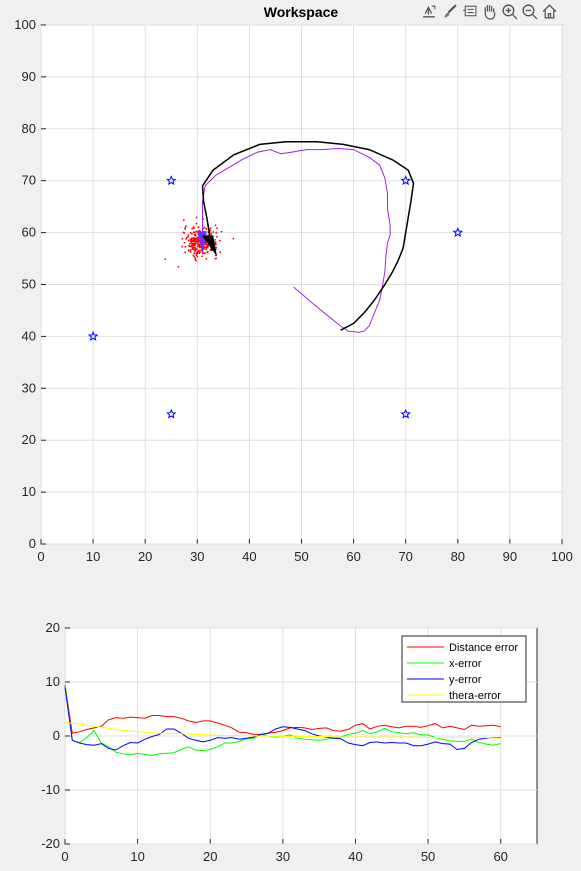  Describe the element at coordinates (145, 556) in the screenshot. I see `ws-xtick-label: 20` at that location.